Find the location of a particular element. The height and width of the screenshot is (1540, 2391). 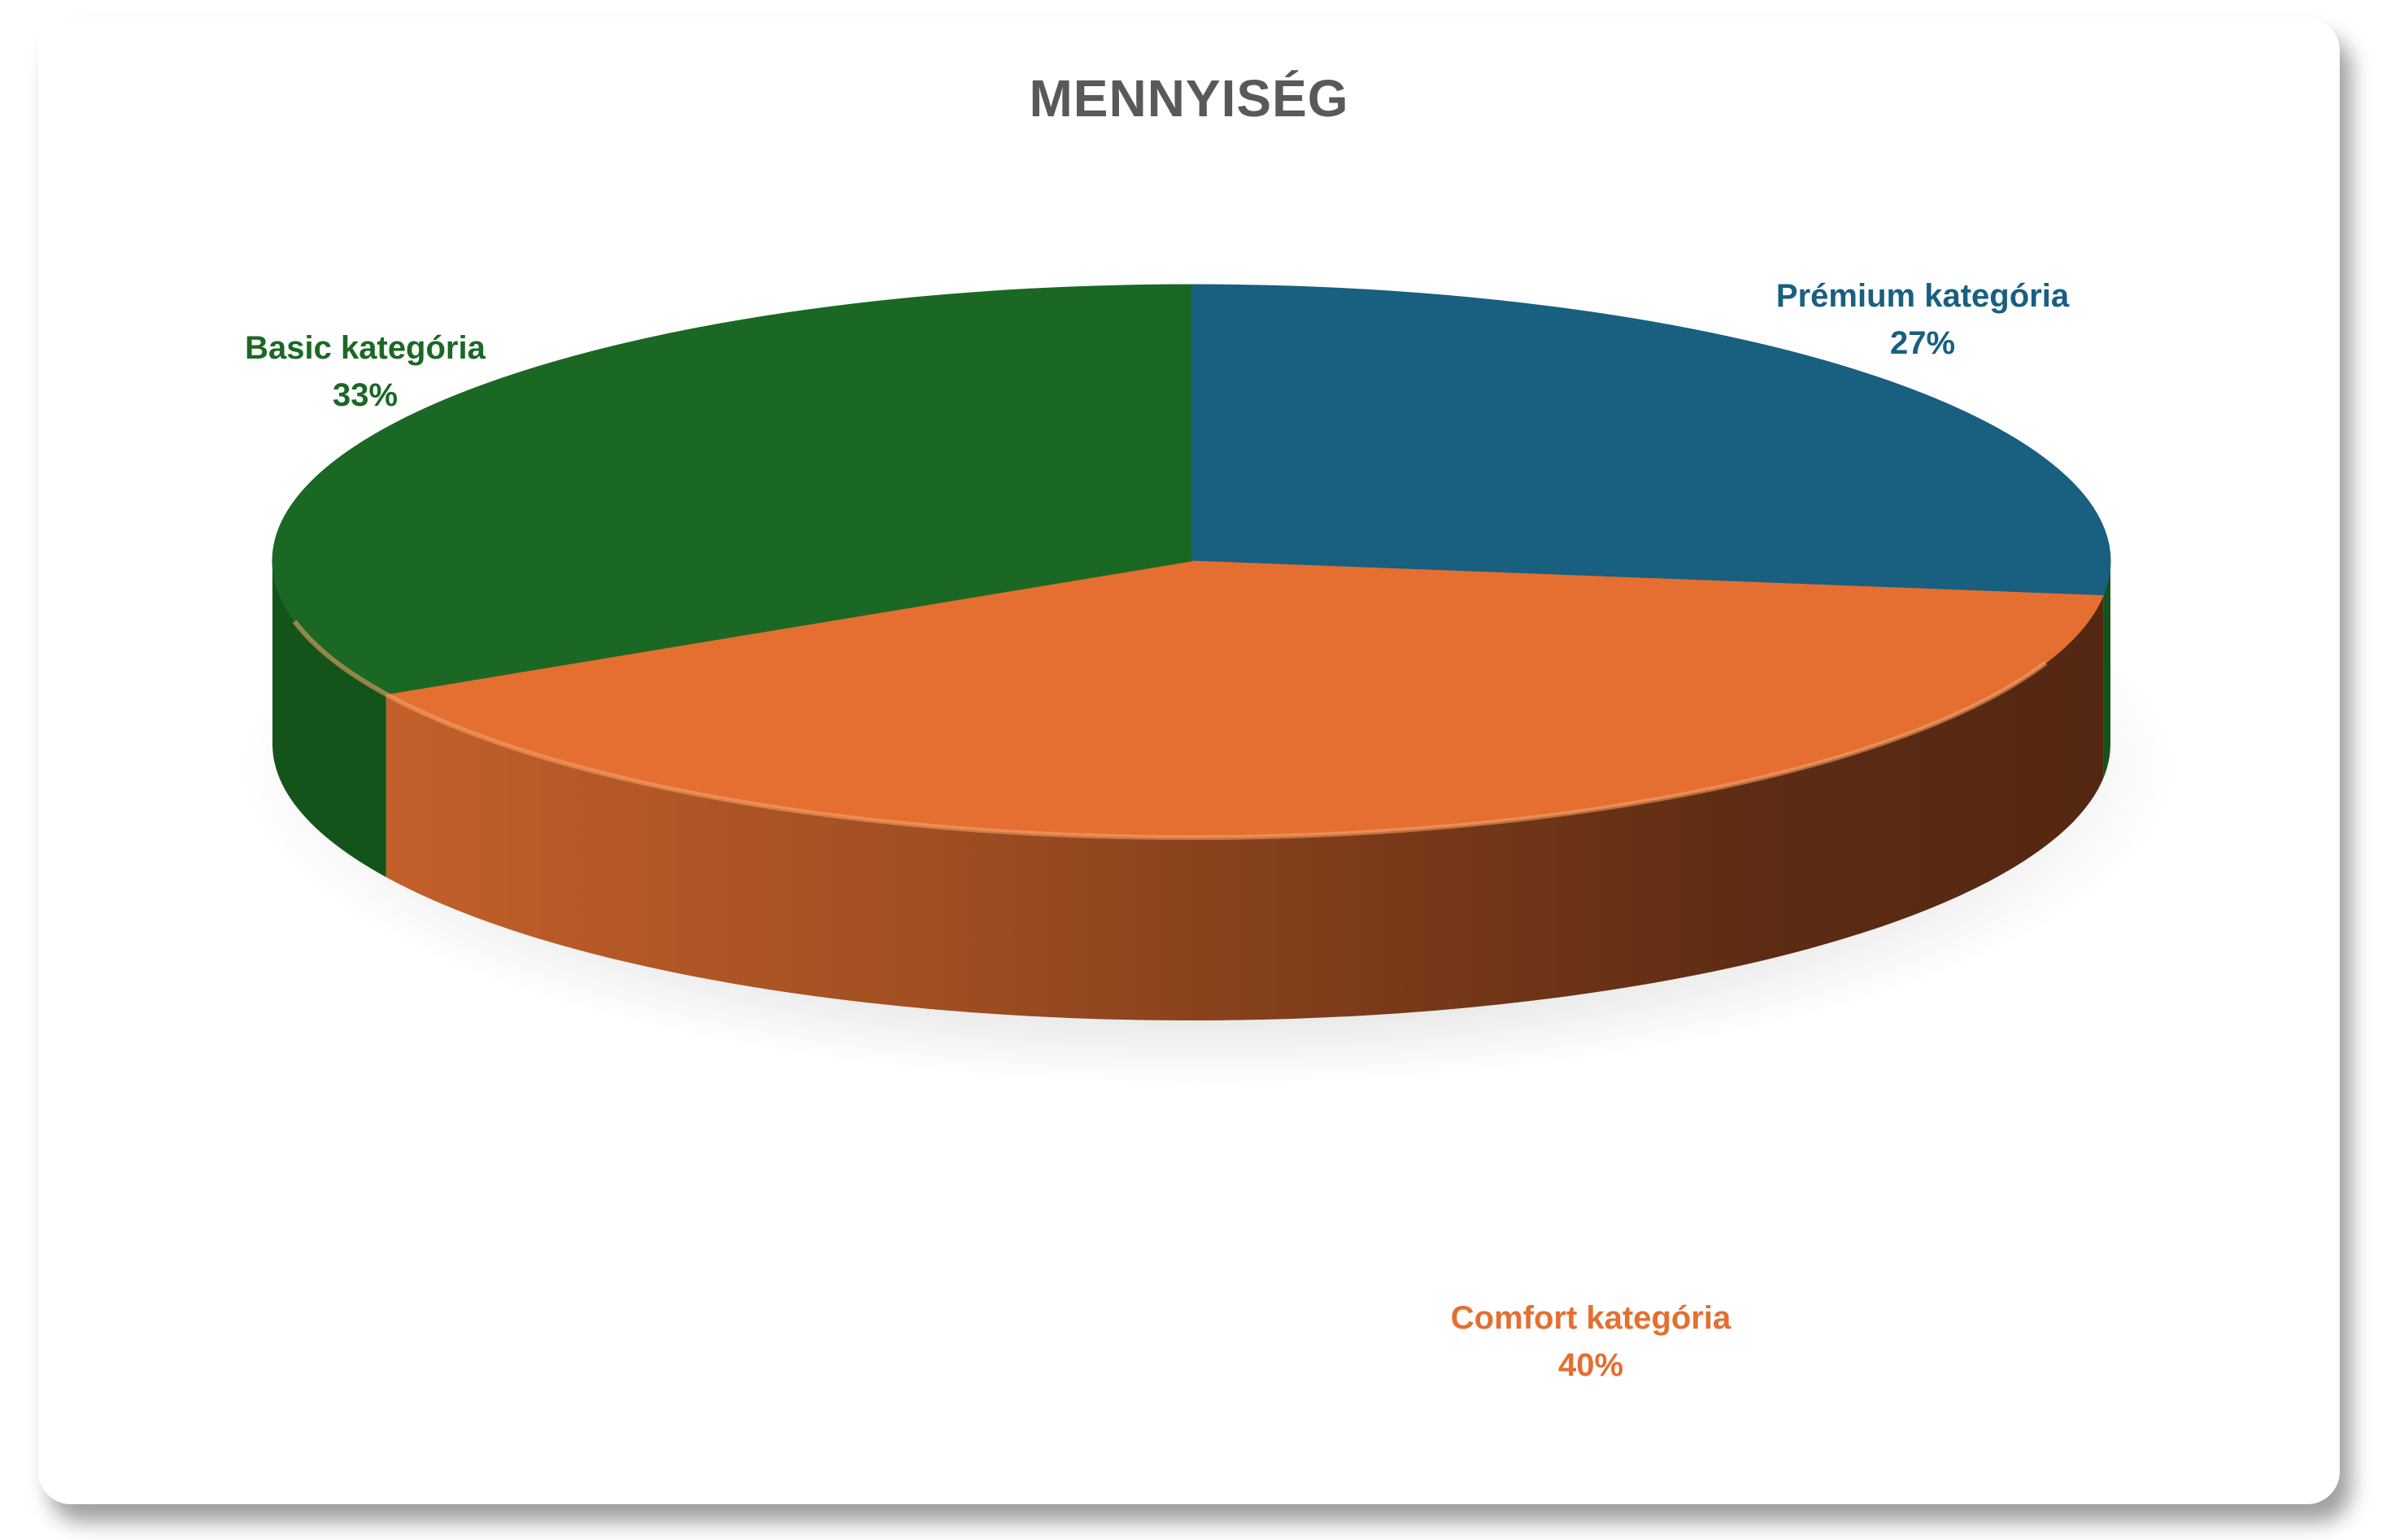

data-label-comfort-name: Comfort kategória is located at coordinates (1590, 1318).